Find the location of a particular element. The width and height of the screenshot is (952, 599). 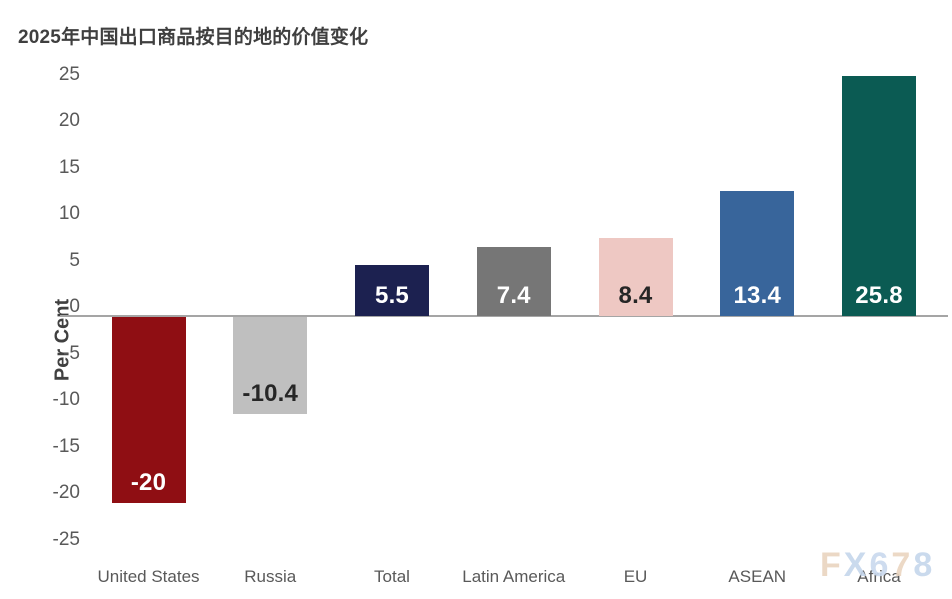

y-tick-15: 15 is located at coordinates (69, 167).